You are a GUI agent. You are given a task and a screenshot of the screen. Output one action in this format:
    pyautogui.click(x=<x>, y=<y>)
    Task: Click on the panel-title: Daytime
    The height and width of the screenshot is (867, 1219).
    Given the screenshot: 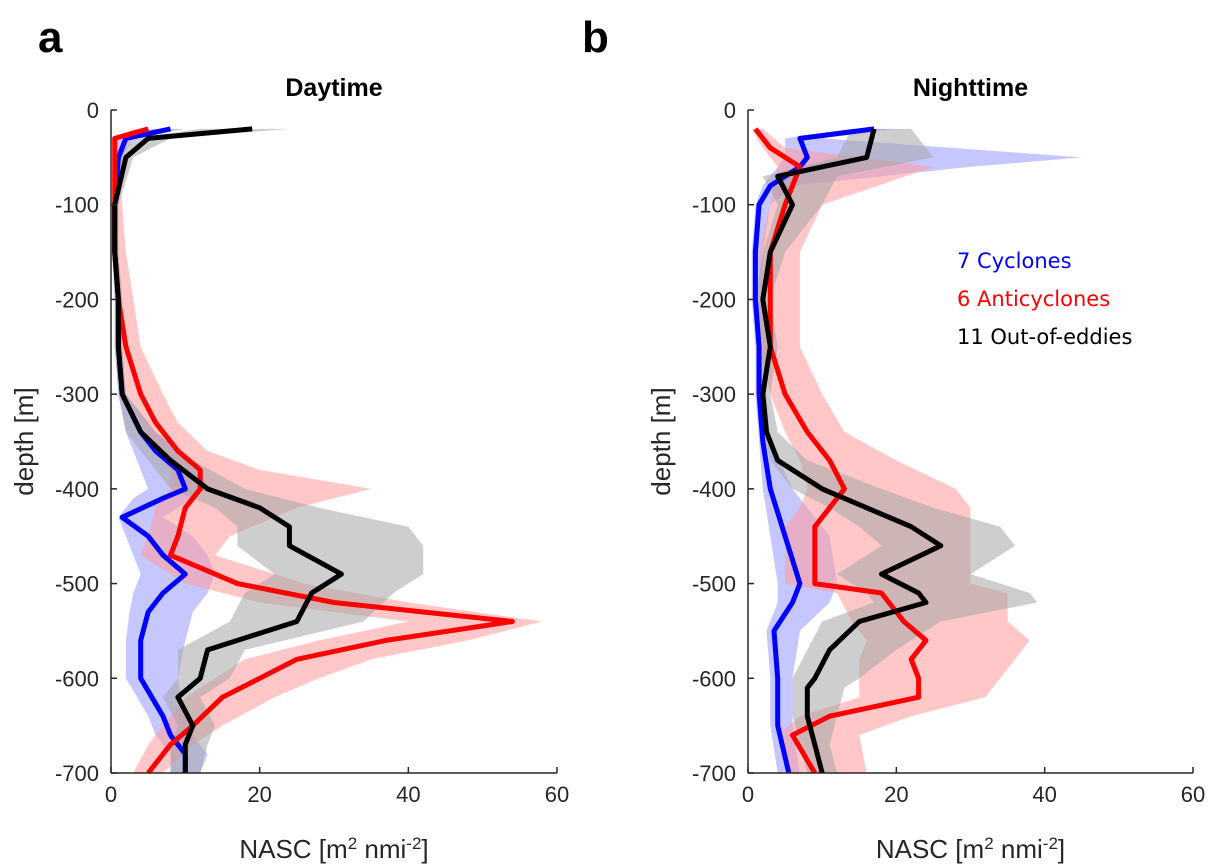 What is the action you would take?
    pyautogui.click(x=333, y=88)
    